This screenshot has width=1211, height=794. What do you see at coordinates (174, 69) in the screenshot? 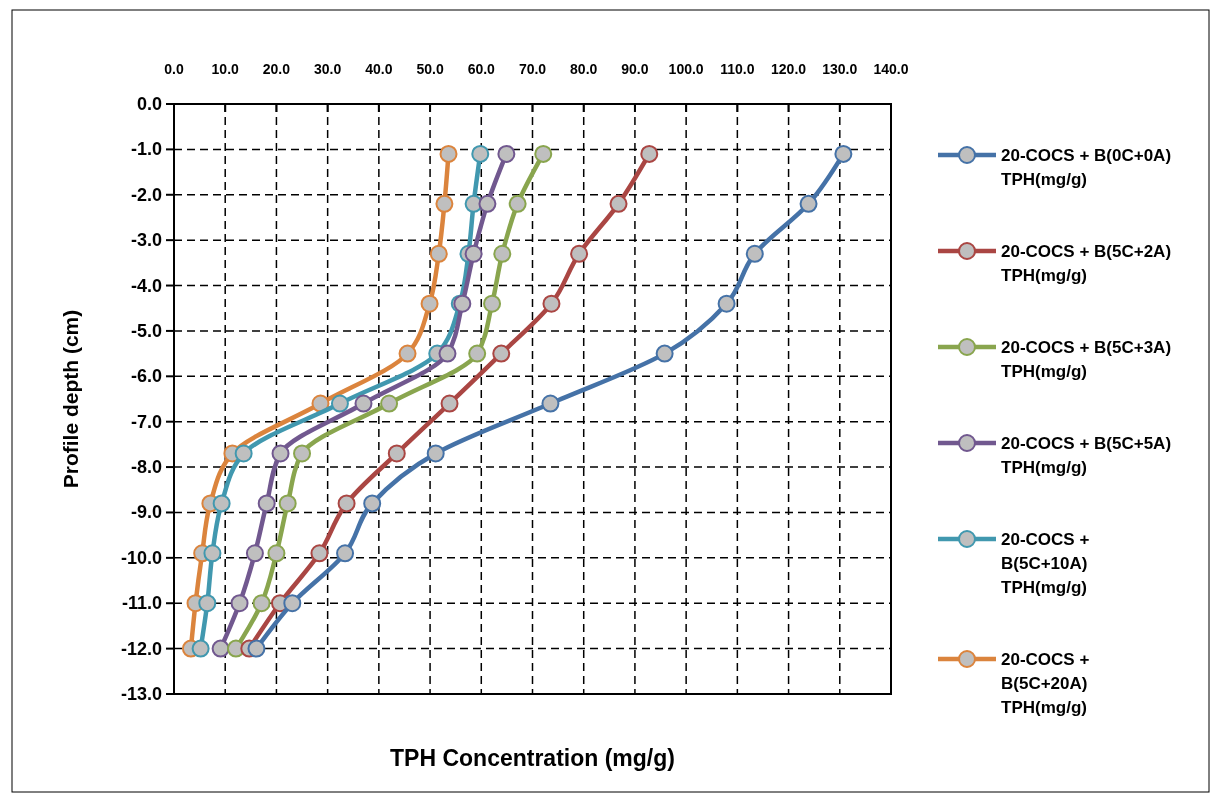
I see `x-tick-label: 0.0` at bounding box center [174, 69].